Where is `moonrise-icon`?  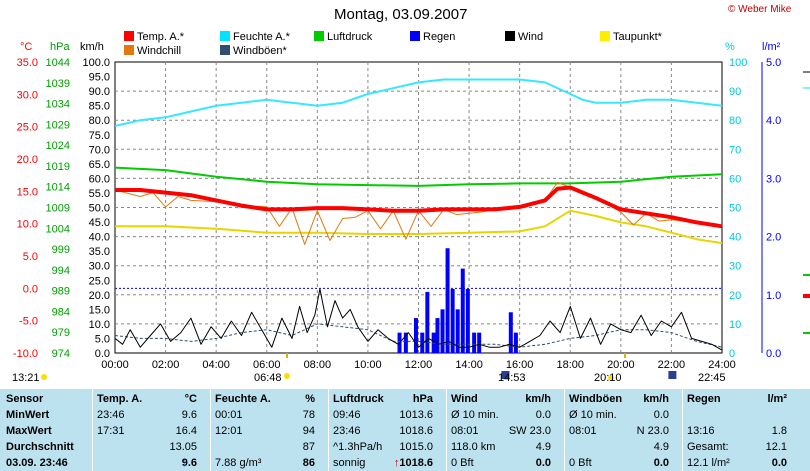
moonrise-icon is located at coordinates (505, 375).